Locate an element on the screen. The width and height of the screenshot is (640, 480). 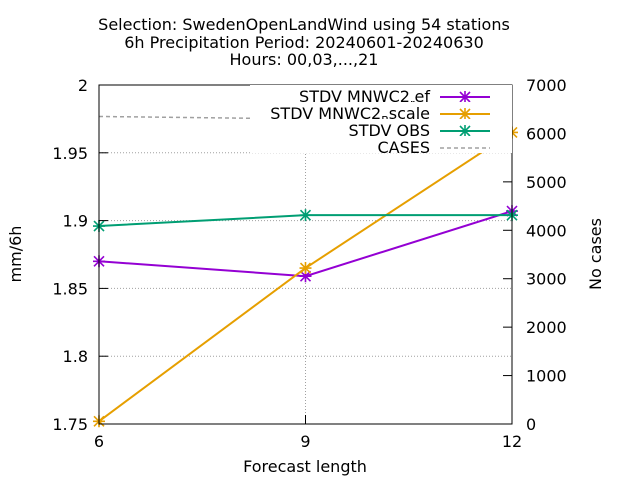
y-tick-label: 1.8 is located at coordinates (75, 356).